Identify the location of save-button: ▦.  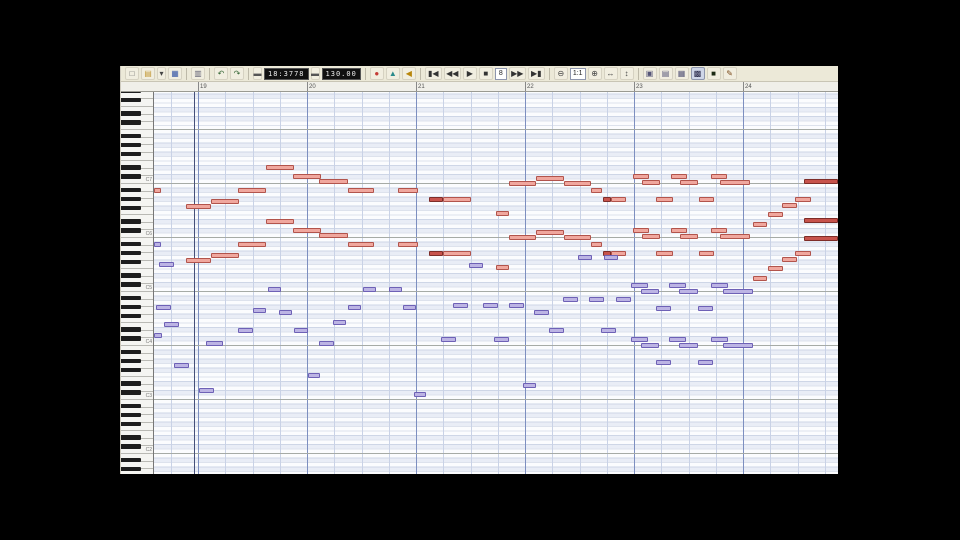
(175, 73).